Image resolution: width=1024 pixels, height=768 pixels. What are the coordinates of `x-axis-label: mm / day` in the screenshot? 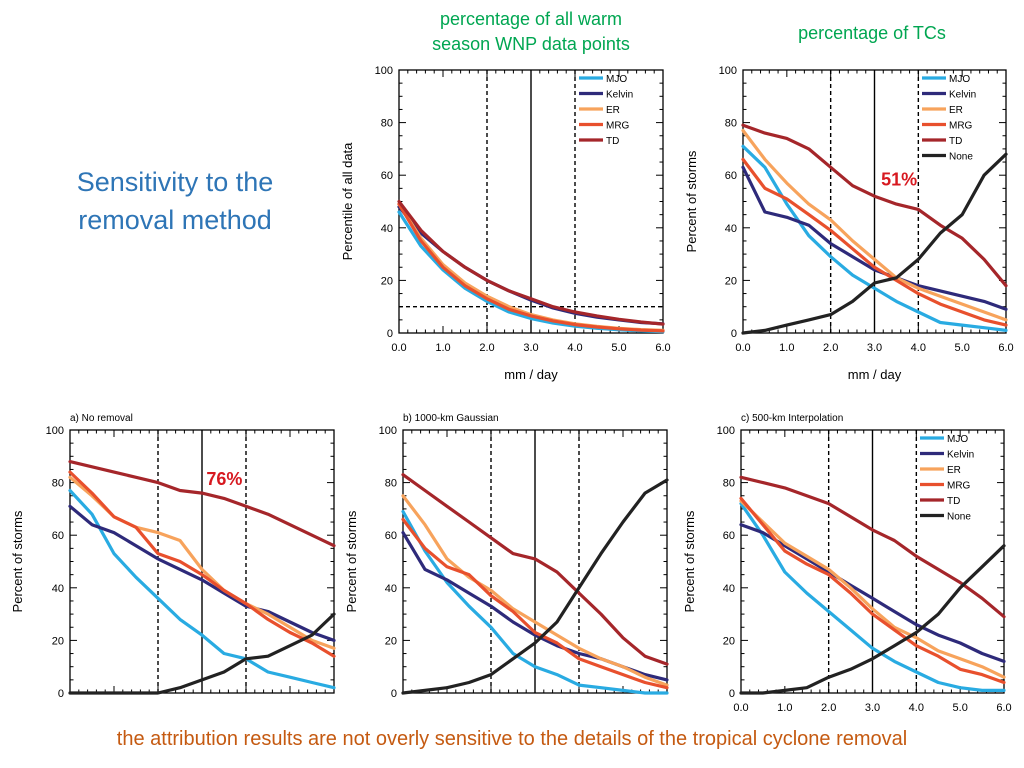 It's located at (875, 374).